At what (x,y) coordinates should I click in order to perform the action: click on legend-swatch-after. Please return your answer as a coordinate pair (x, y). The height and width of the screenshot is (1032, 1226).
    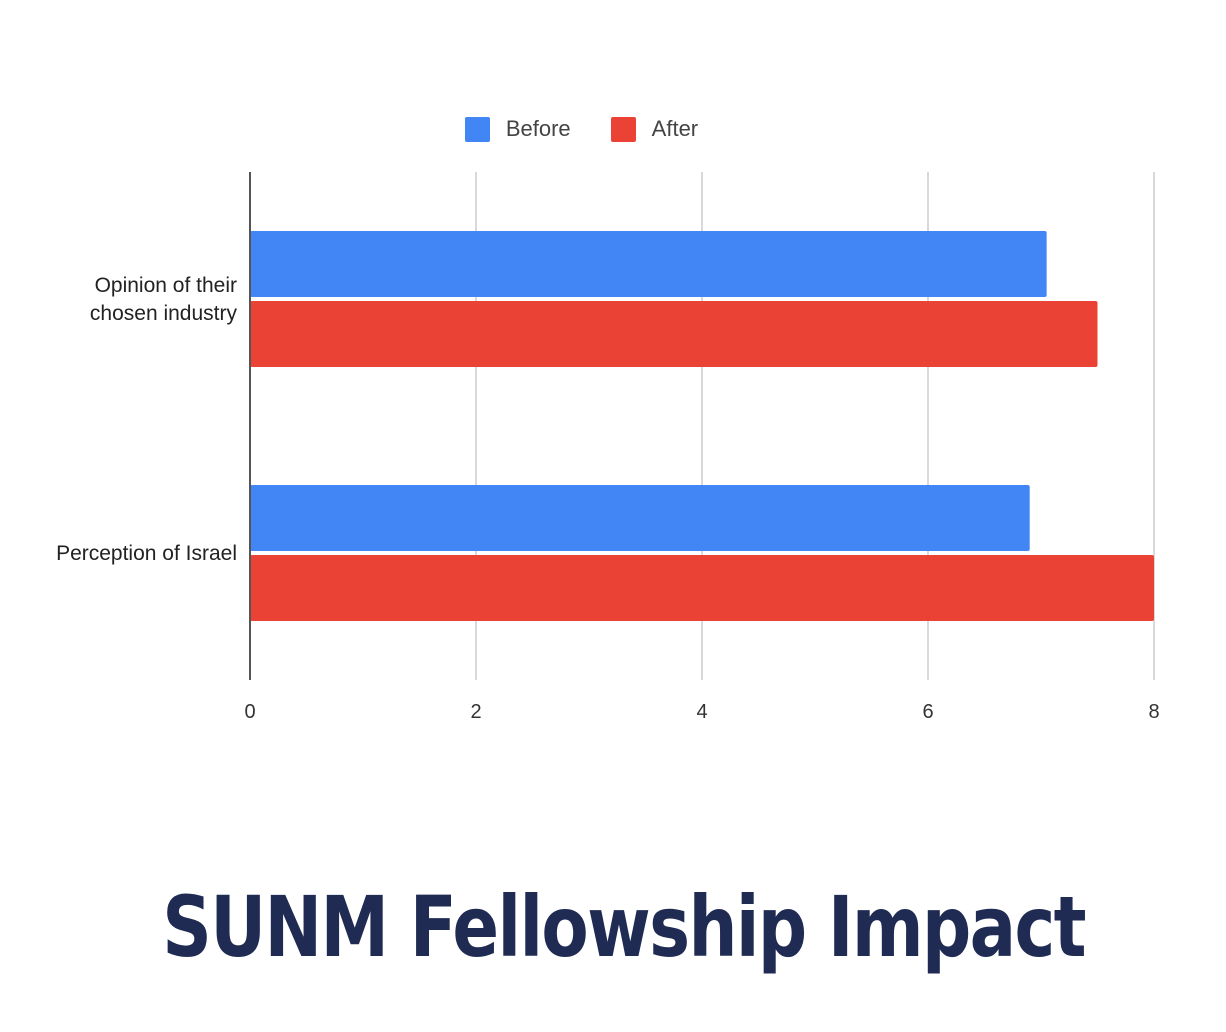
    Looking at the image, I should click on (623, 129).